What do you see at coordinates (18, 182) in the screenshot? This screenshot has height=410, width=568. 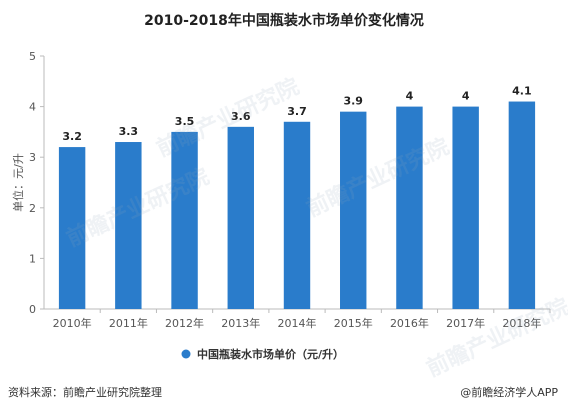 I see `y-axis-label: 单位：元/升` at bounding box center [18, 182].